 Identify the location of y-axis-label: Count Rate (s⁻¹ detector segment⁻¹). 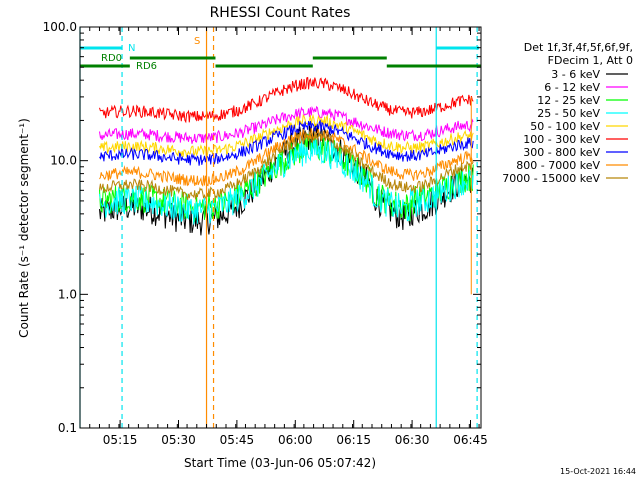
(24, 228).